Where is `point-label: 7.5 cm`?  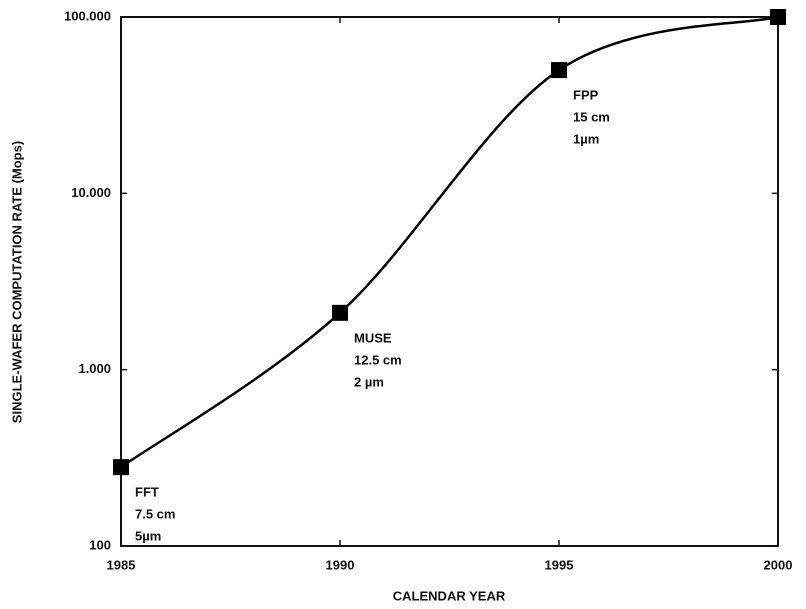 point-label: 7.5 cm is located at coordinates (155, 514).